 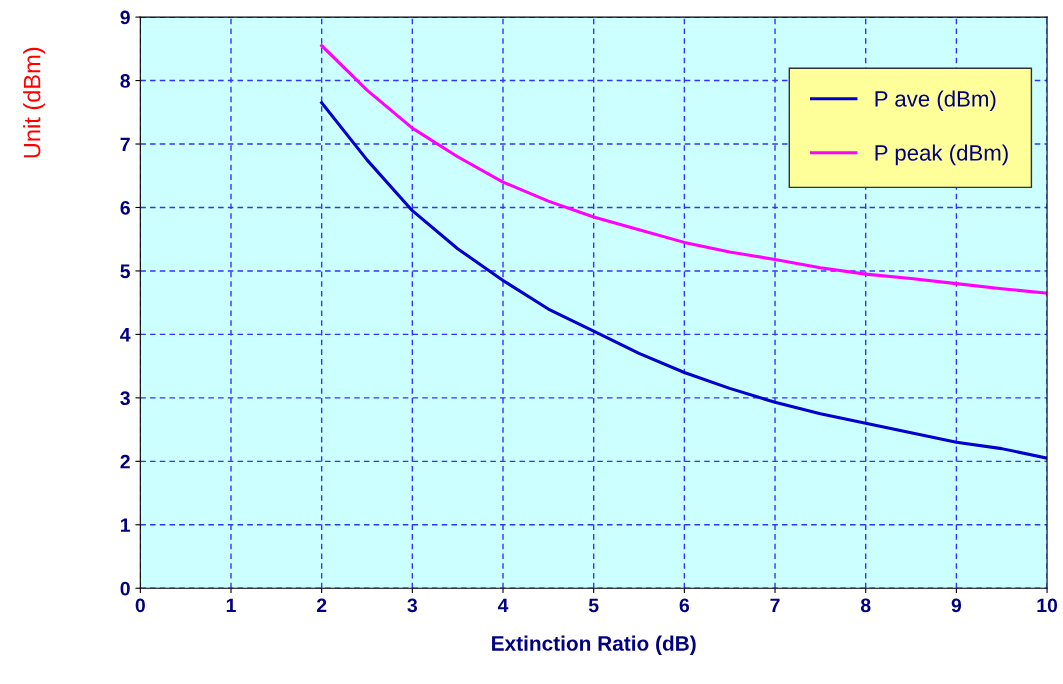 I want to click on legend-label: P peak (dBm), so click(x=941, y=155).